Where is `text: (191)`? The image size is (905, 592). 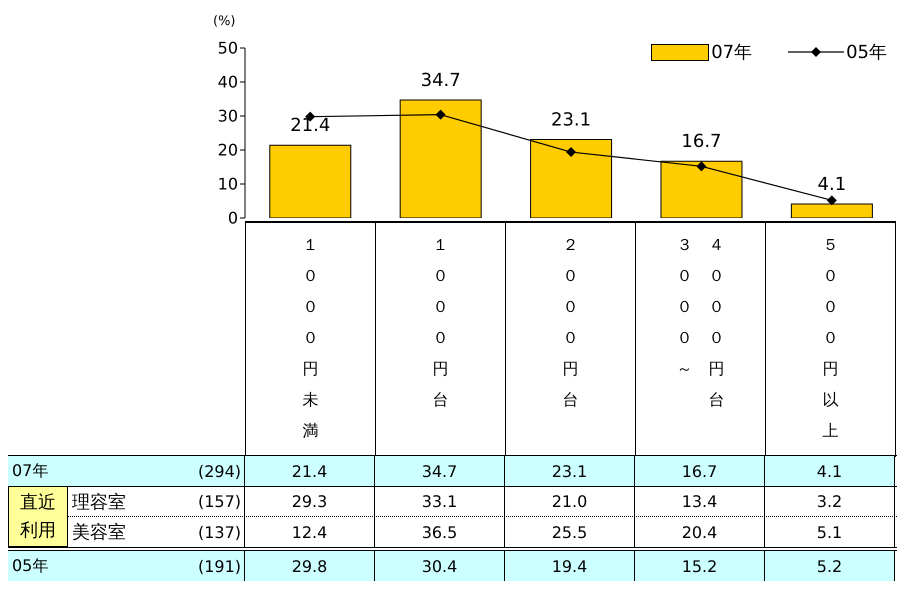 text: (191) is located at coordinates (219, 566).